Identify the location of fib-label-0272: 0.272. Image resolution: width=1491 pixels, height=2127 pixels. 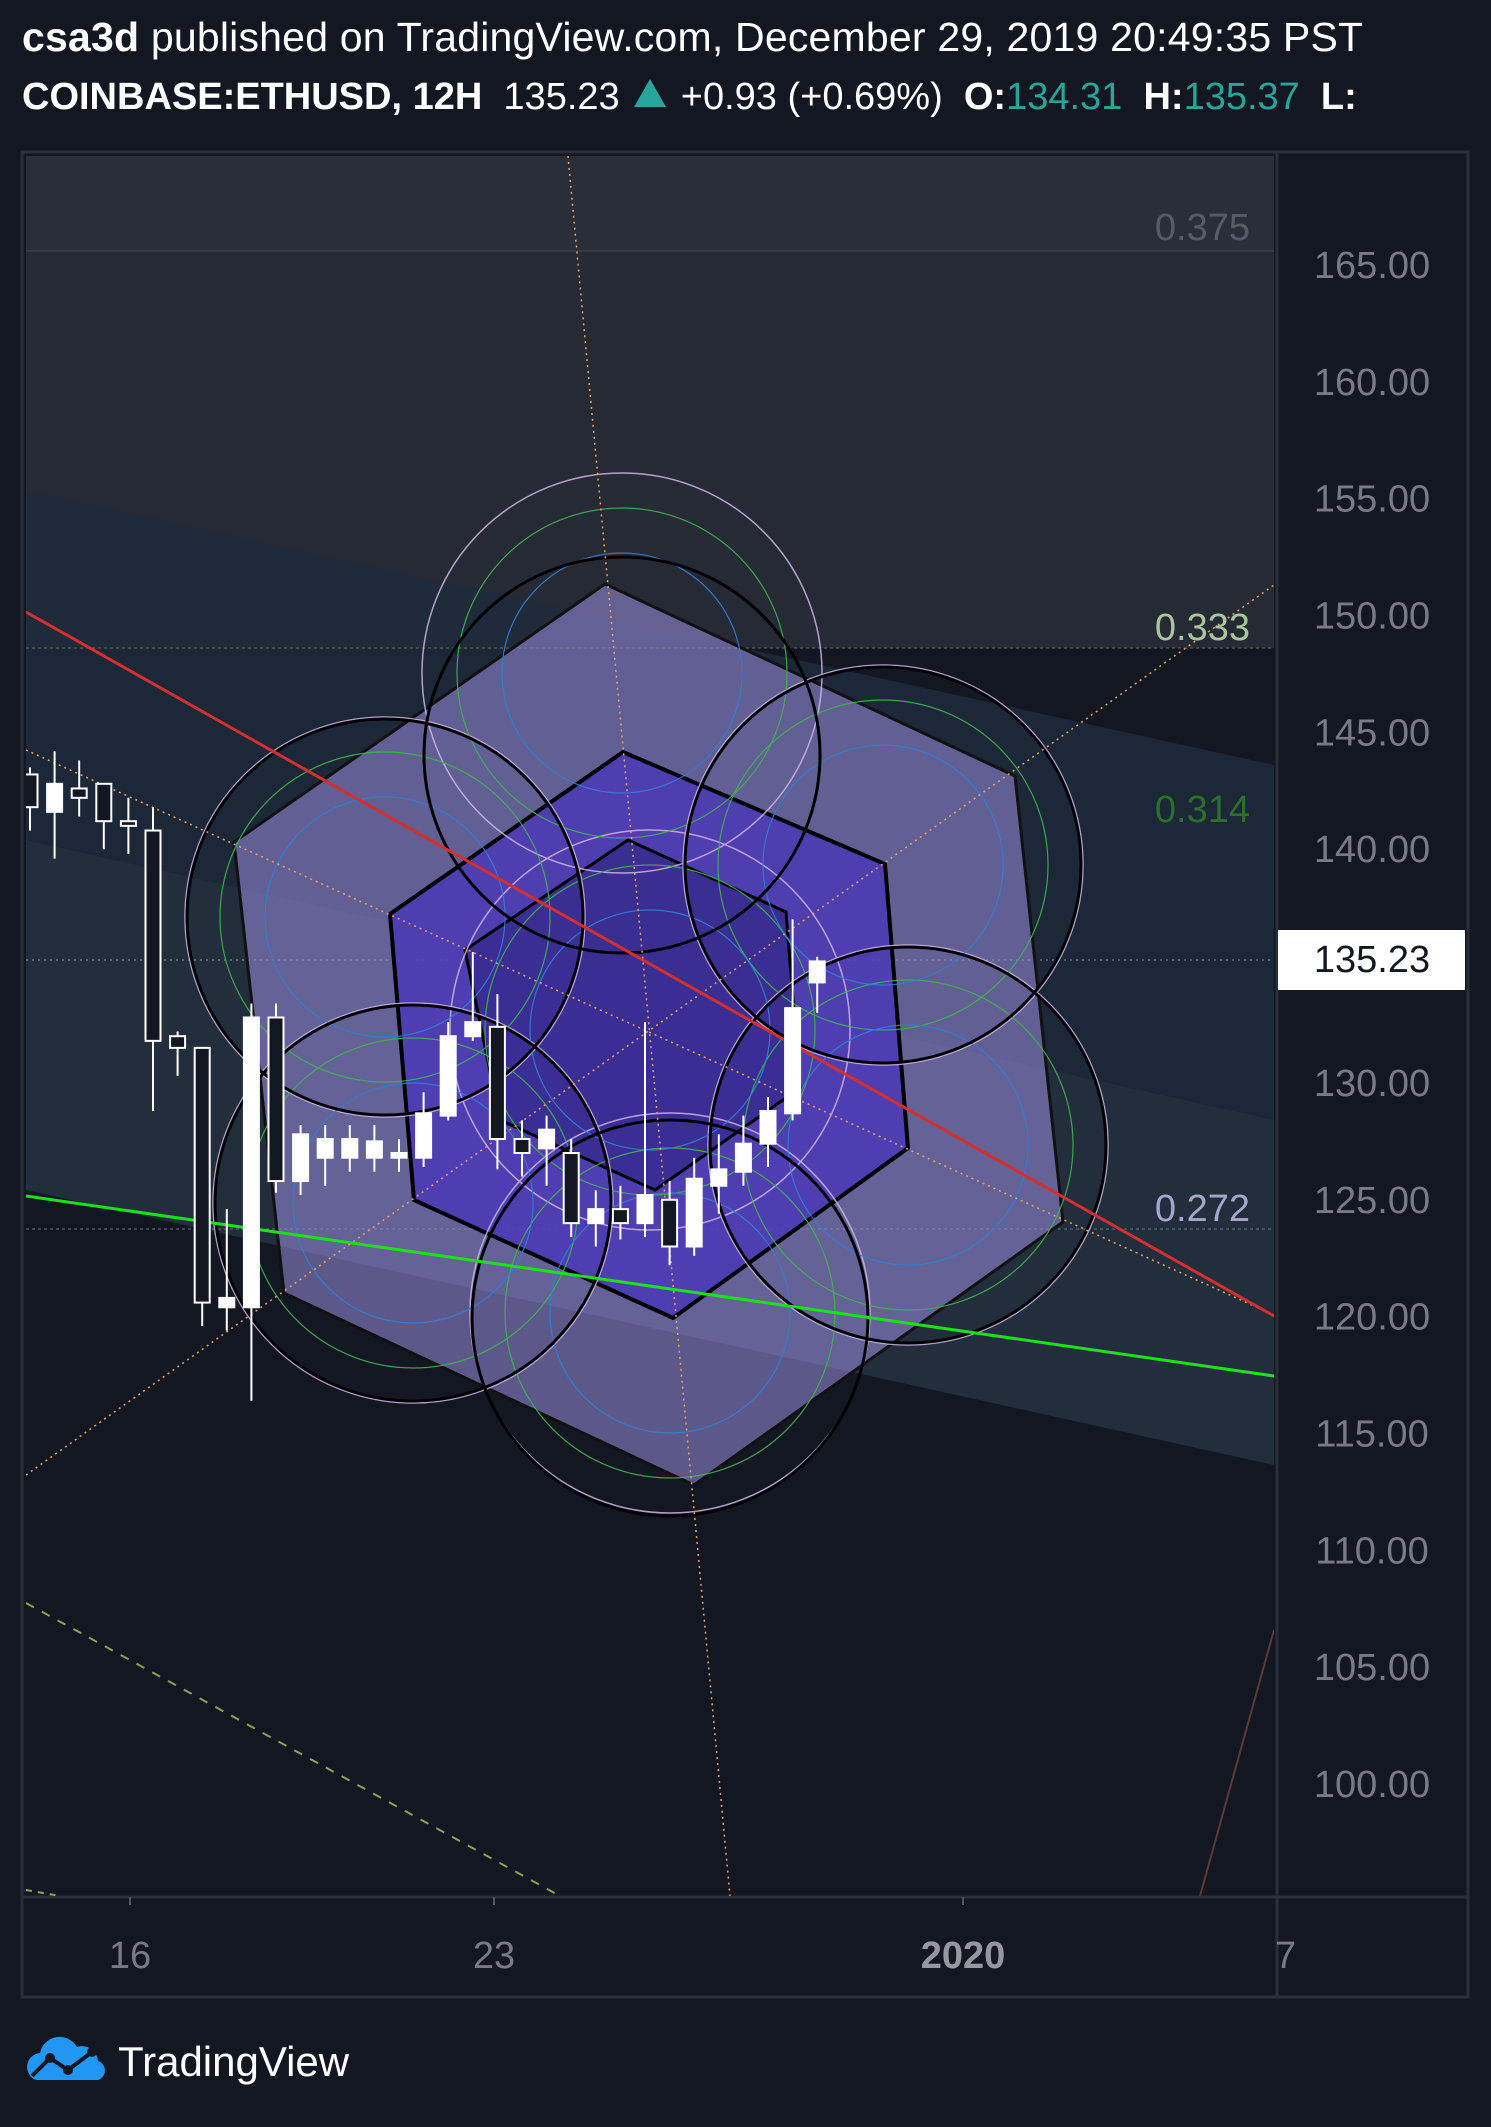
(1202, 1209).